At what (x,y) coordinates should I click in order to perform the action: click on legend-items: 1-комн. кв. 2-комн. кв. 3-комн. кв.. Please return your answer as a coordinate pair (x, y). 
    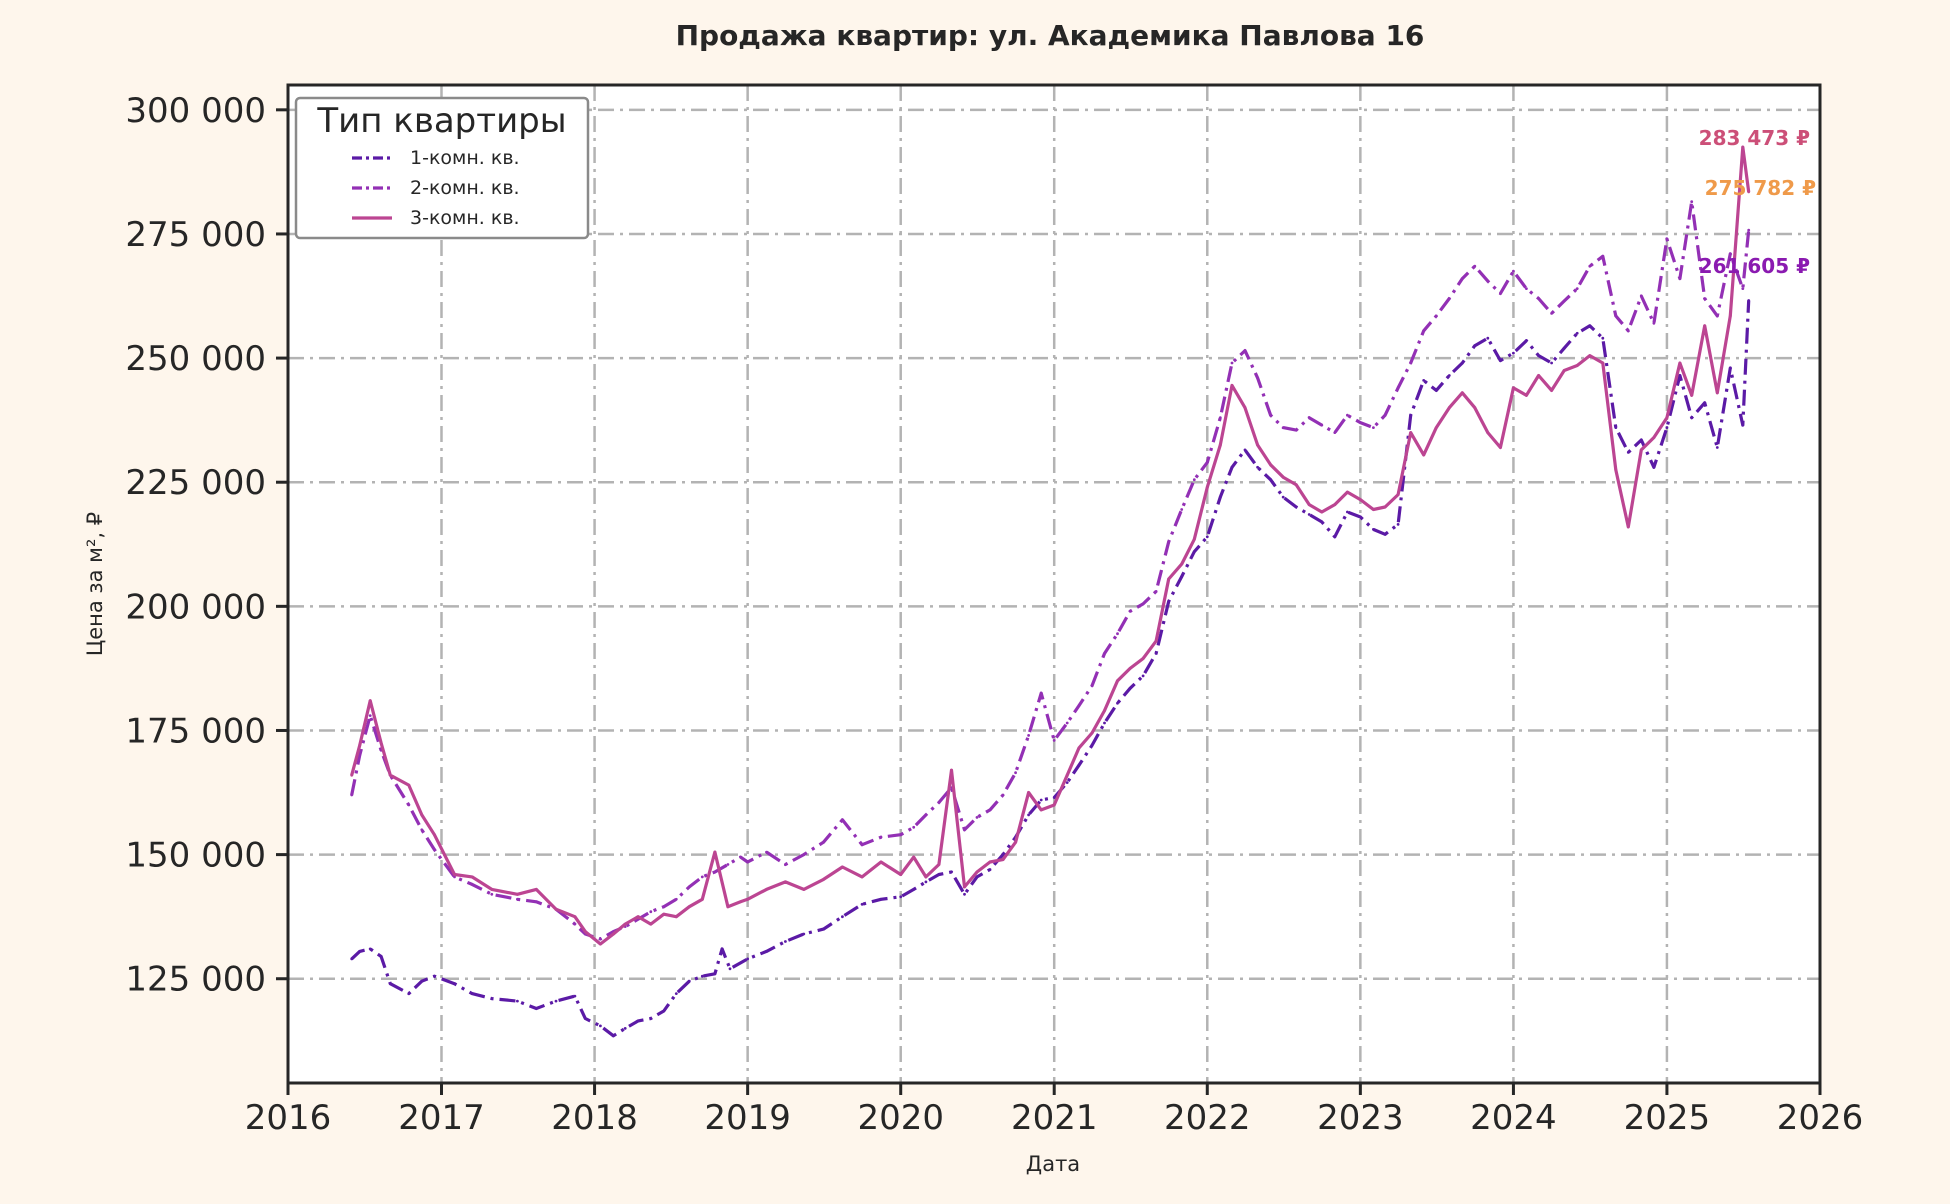
    Looking at the image, I should click on (436, 188).